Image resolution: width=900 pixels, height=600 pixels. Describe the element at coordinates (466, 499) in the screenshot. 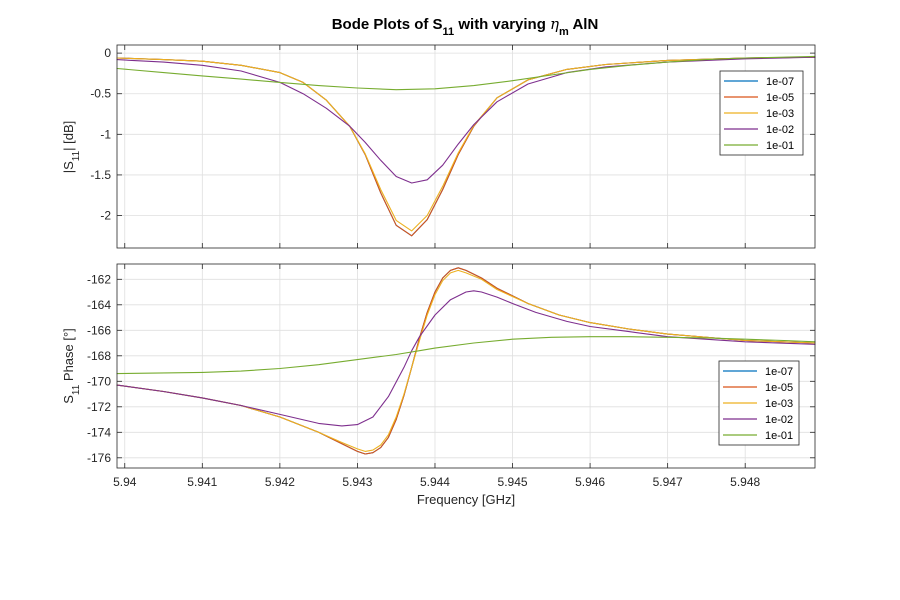

I see `phase-xlabel: Frequency [GHz]` at that location.